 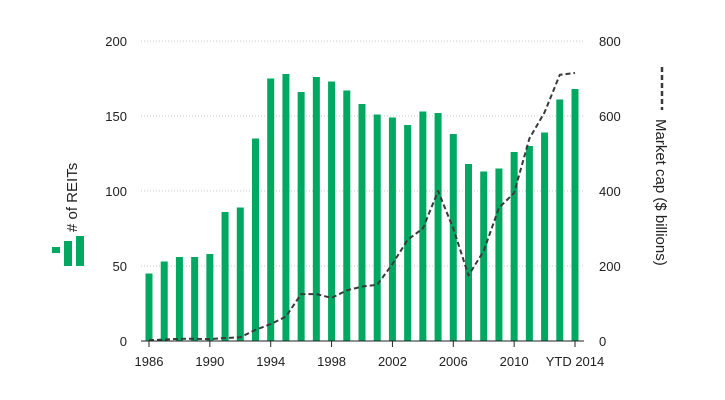 I want to click on y-axis-left-title: # of REITs, so click(x=72, y=197).